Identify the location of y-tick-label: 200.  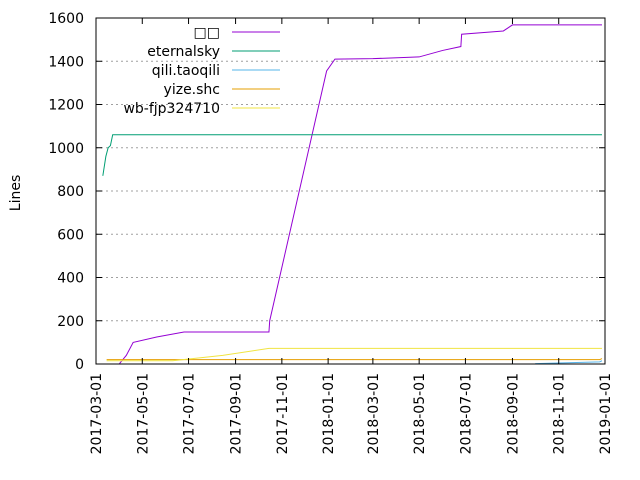
(70, 322).